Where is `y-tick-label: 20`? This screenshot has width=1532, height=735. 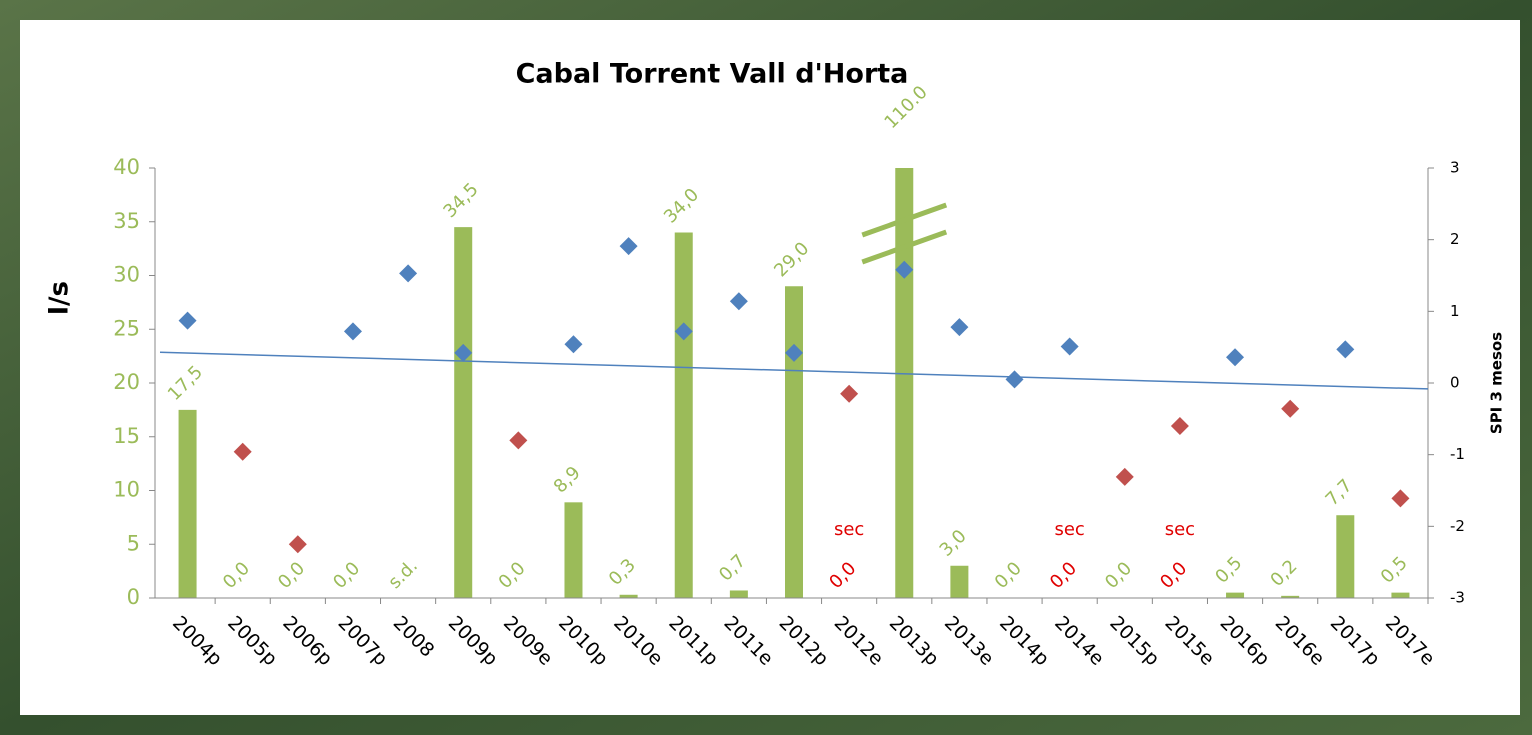 y-tick-label: 20 is located at coordinates (126, 382).